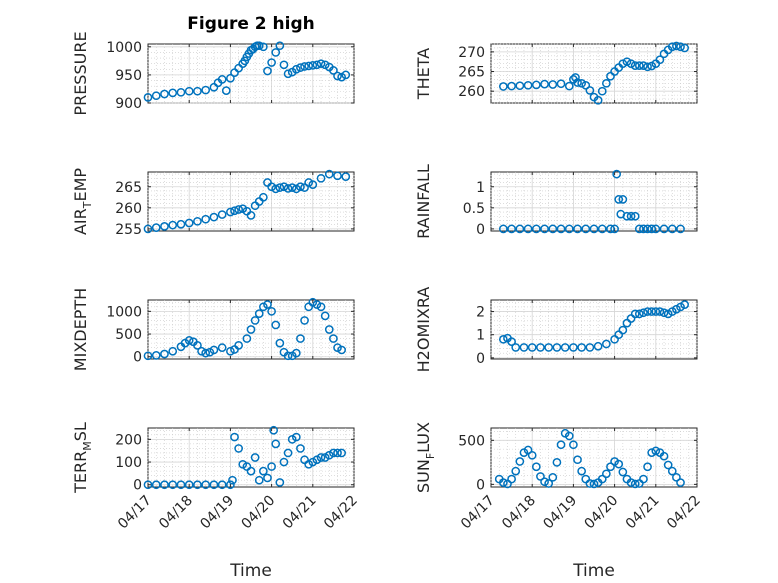 This screenshot has height=583, width=778. Describe the element at coordinates (560, 513) in the screenshot. I see `x-tick-label: 04/19` at that location.